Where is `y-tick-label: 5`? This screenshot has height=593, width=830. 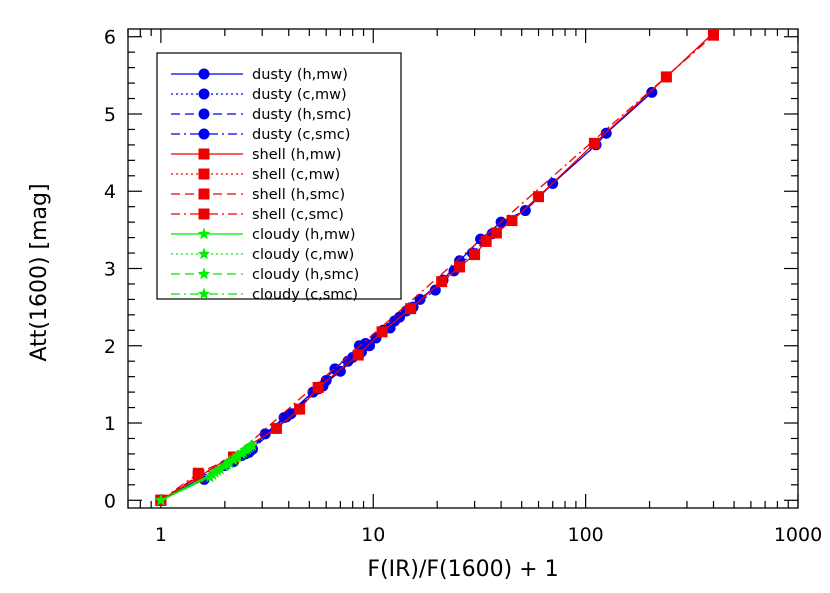
y-tick-label: 5 is located at coordinates (110, 115).